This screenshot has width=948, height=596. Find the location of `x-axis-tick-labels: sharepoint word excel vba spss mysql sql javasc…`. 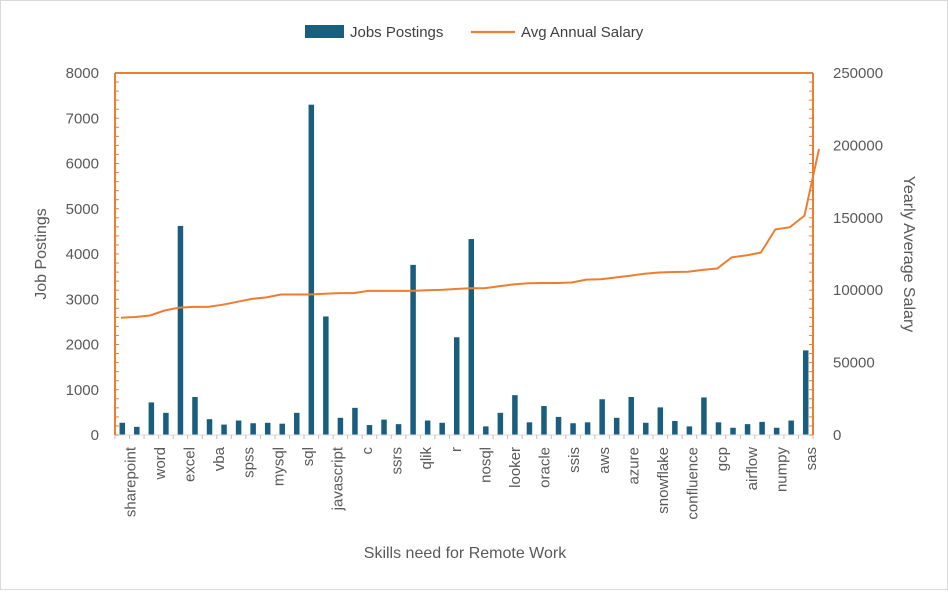

x-axis-tick-labels: sharepoint word excel vba spss mysql sql javasc… is located at coordinates (471, 482).